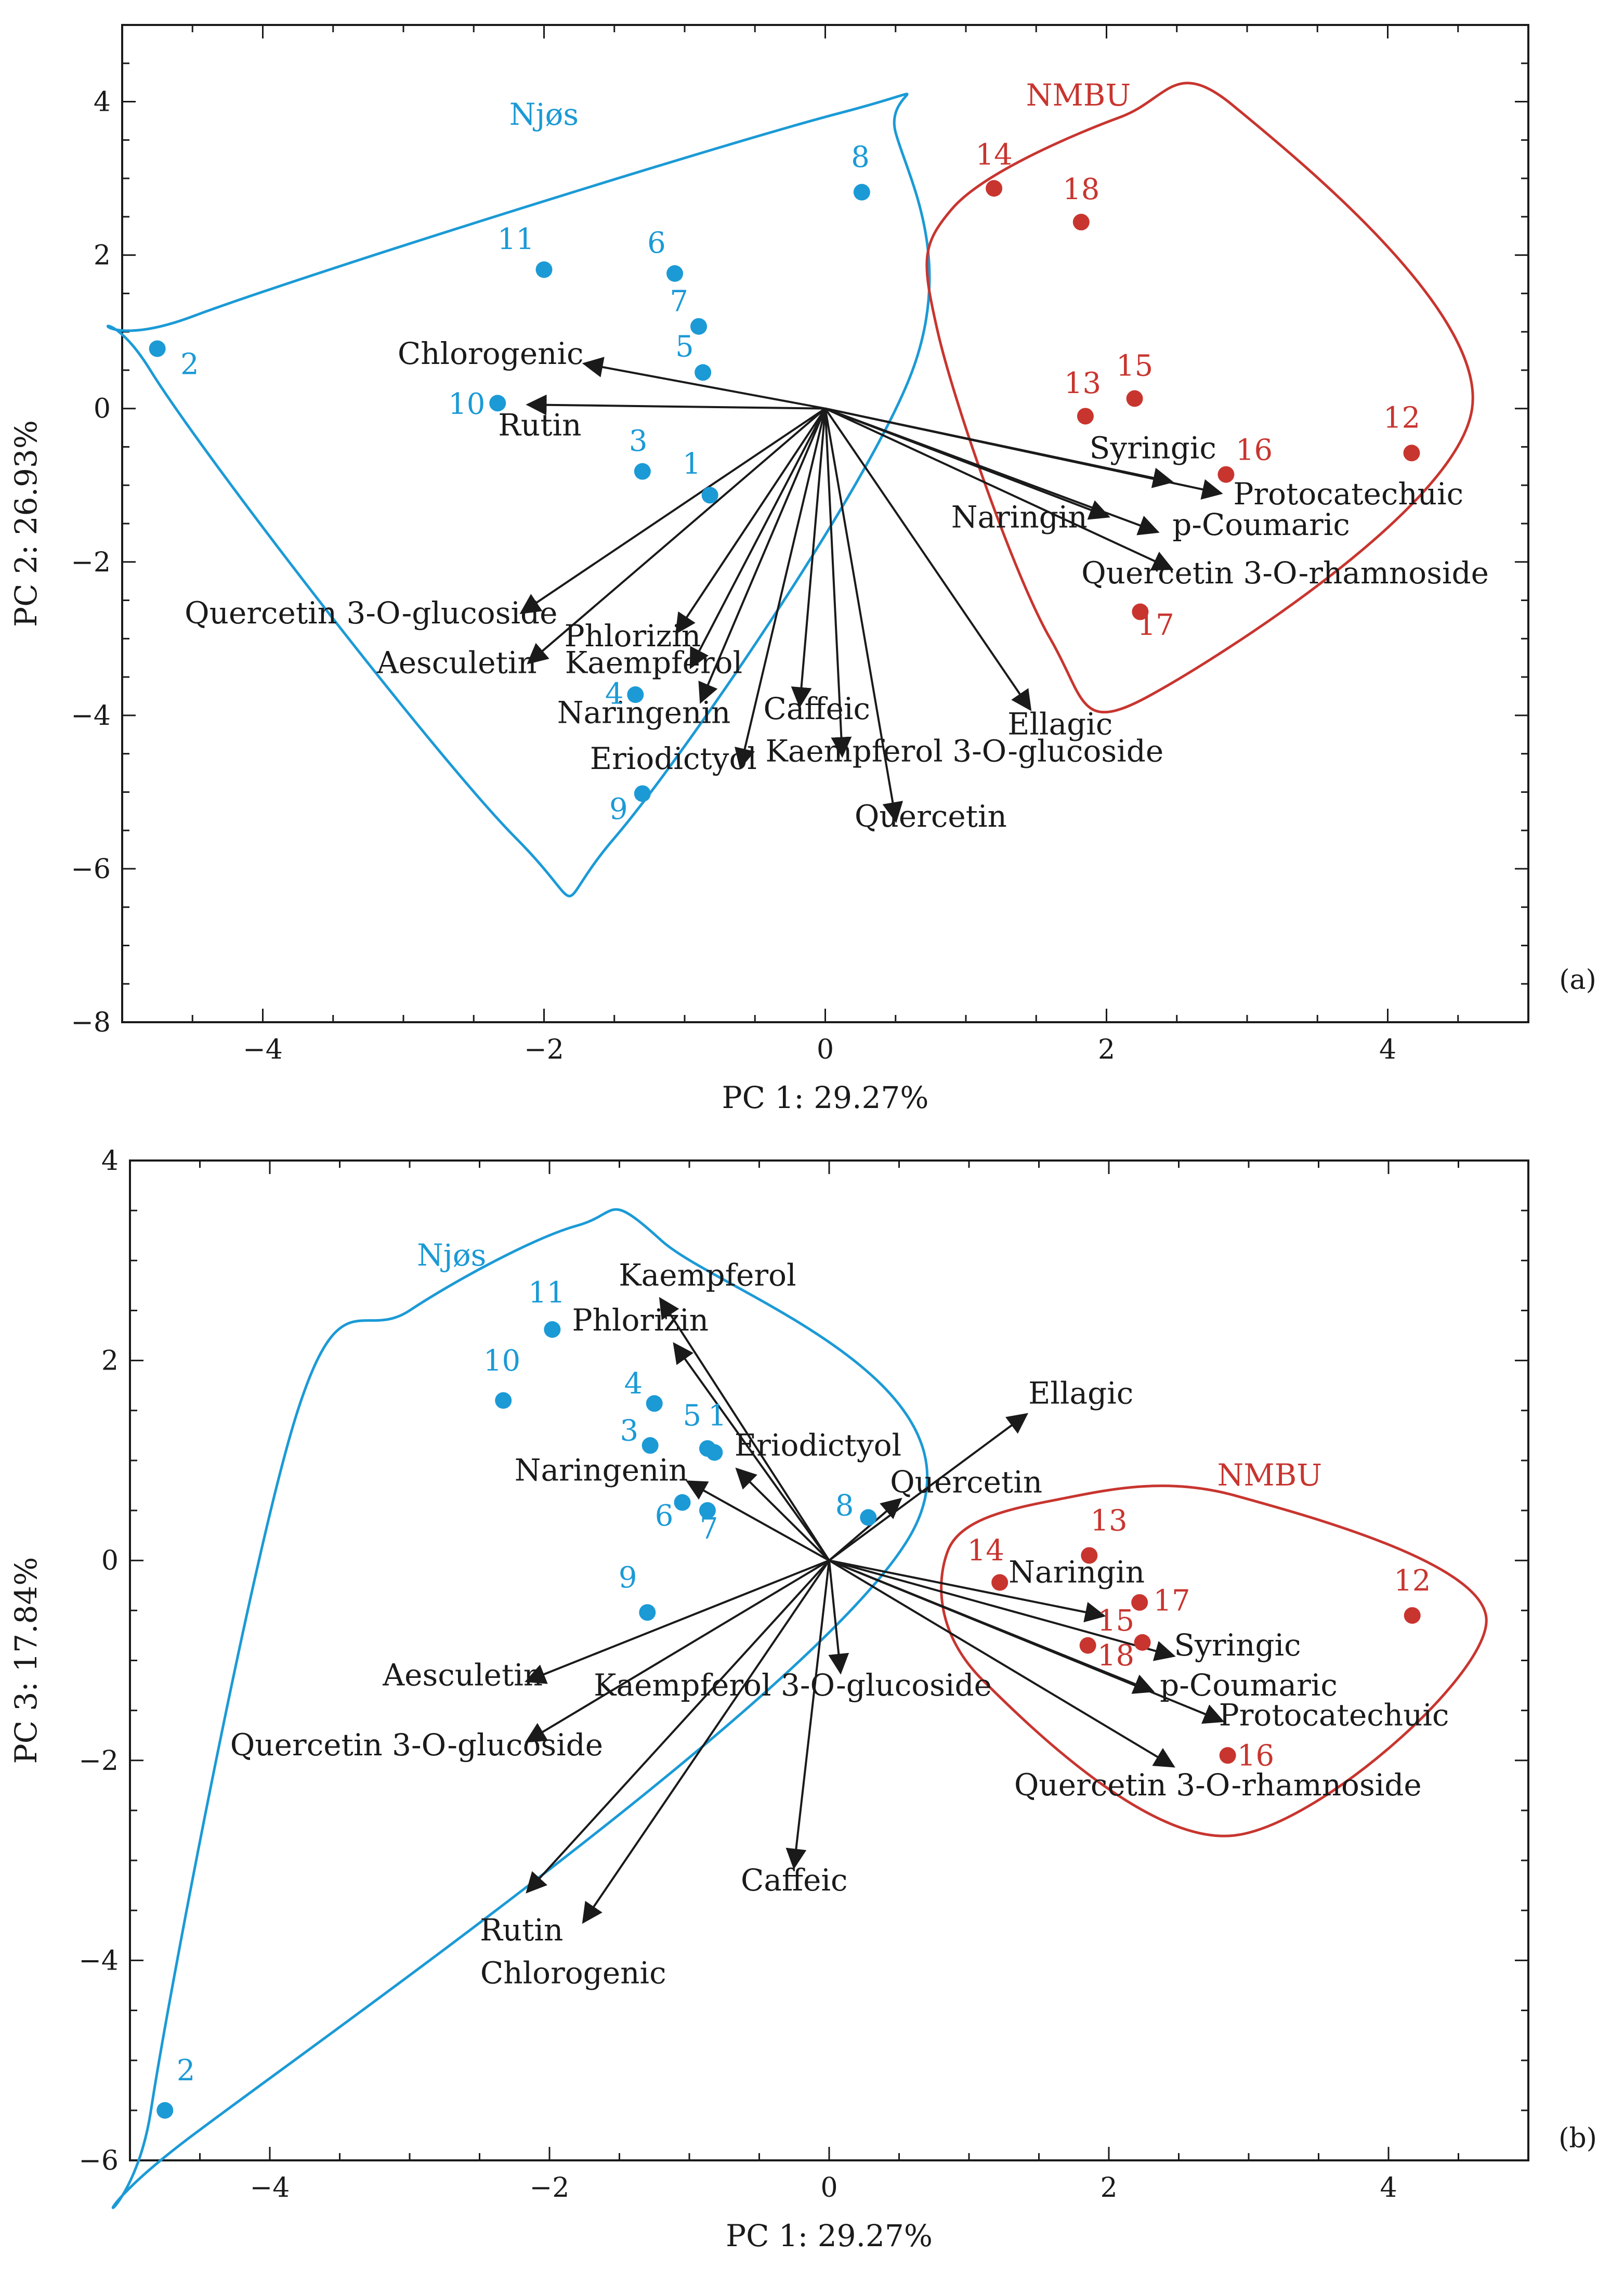  I want to click on x-tick-label: −2, so click(544, 1049).